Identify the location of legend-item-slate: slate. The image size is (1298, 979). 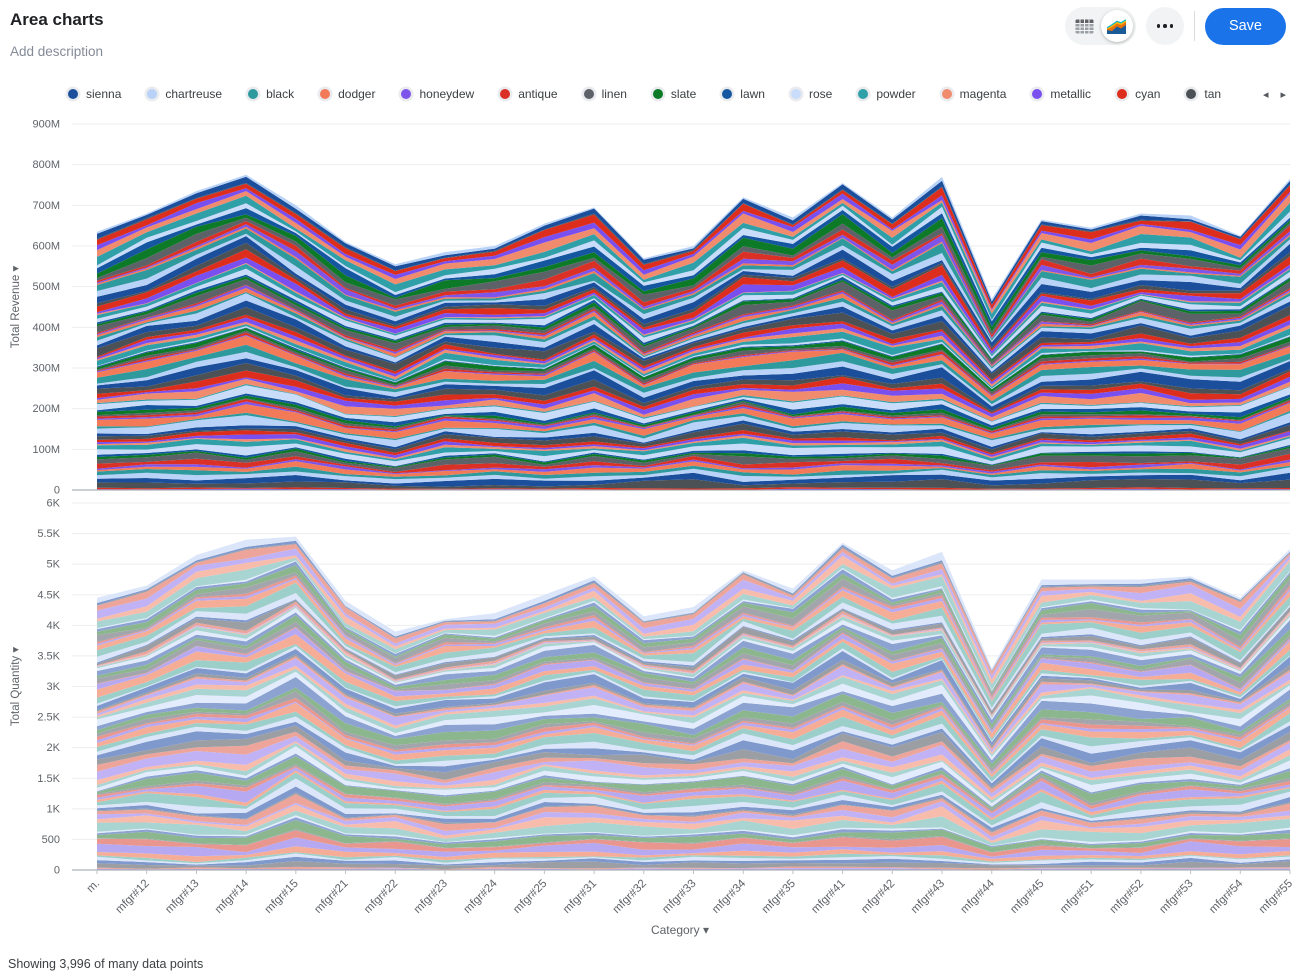
(674, 94).